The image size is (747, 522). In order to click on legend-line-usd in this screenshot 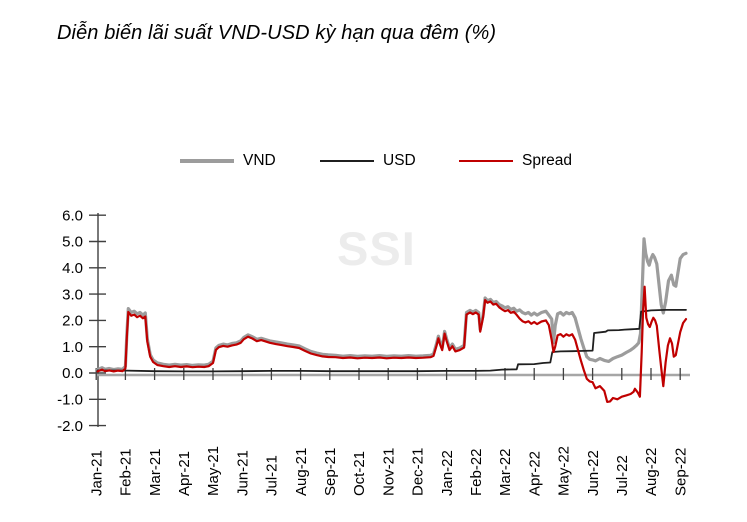, I will do `click(347, 161)`.